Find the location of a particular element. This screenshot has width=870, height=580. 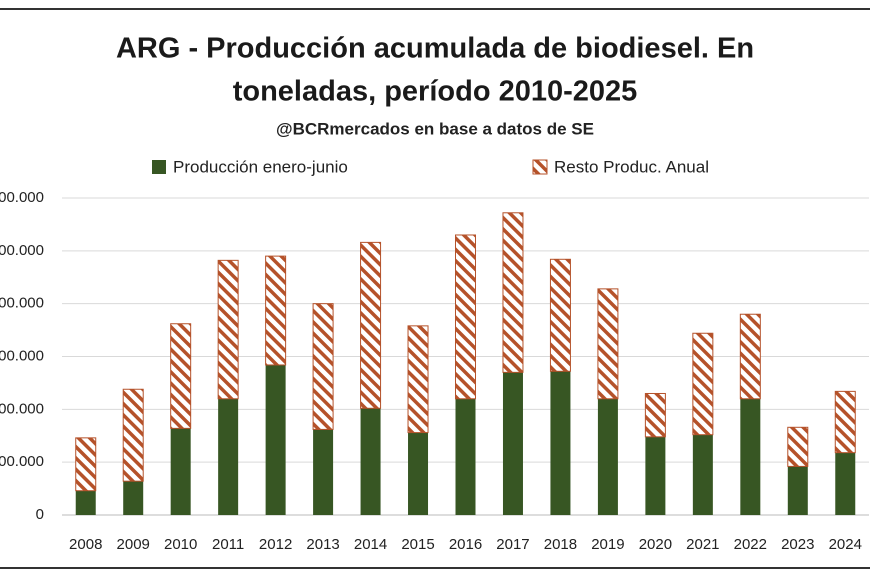

x-tick-label: 2011 is located at coordinates (228, 544).